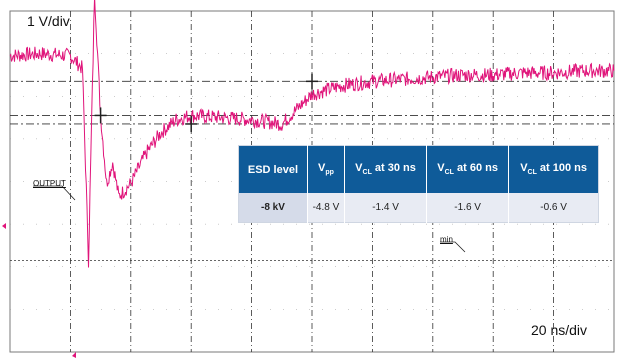  What do you see at coordinates (54, 193) in the screenshot?
I see `output-label-leader` at bounding box center [54, 193].